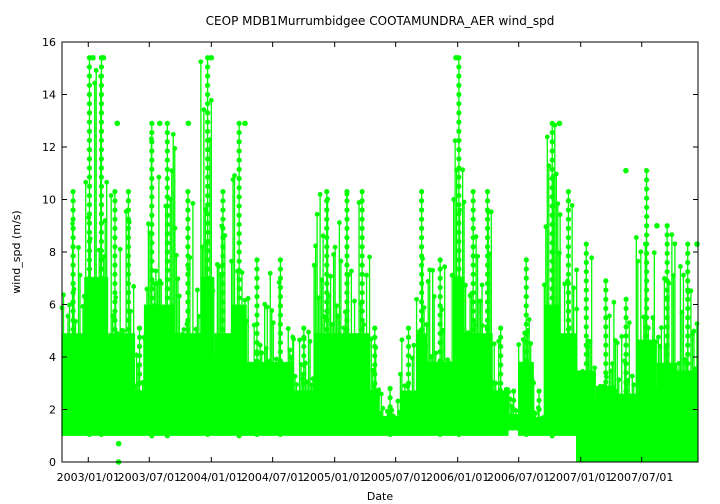 The image size is (720, 504). I want to click on x-tick-label: 2007/01/01, so click(580, 477).